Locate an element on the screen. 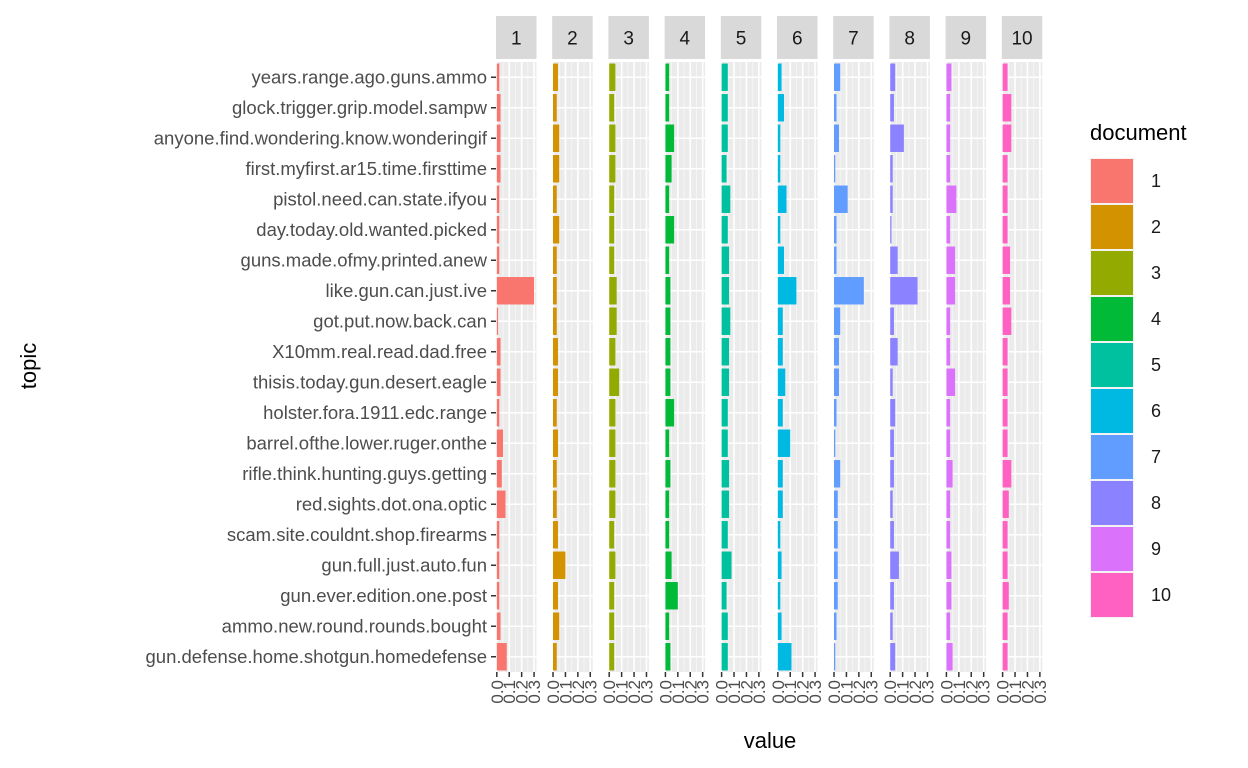 Image resolution: width=1248 pixels, height=768 pixels. y-tick-label: scam.site.couldnt.shop.firearms is located at coordinates (357, 534).